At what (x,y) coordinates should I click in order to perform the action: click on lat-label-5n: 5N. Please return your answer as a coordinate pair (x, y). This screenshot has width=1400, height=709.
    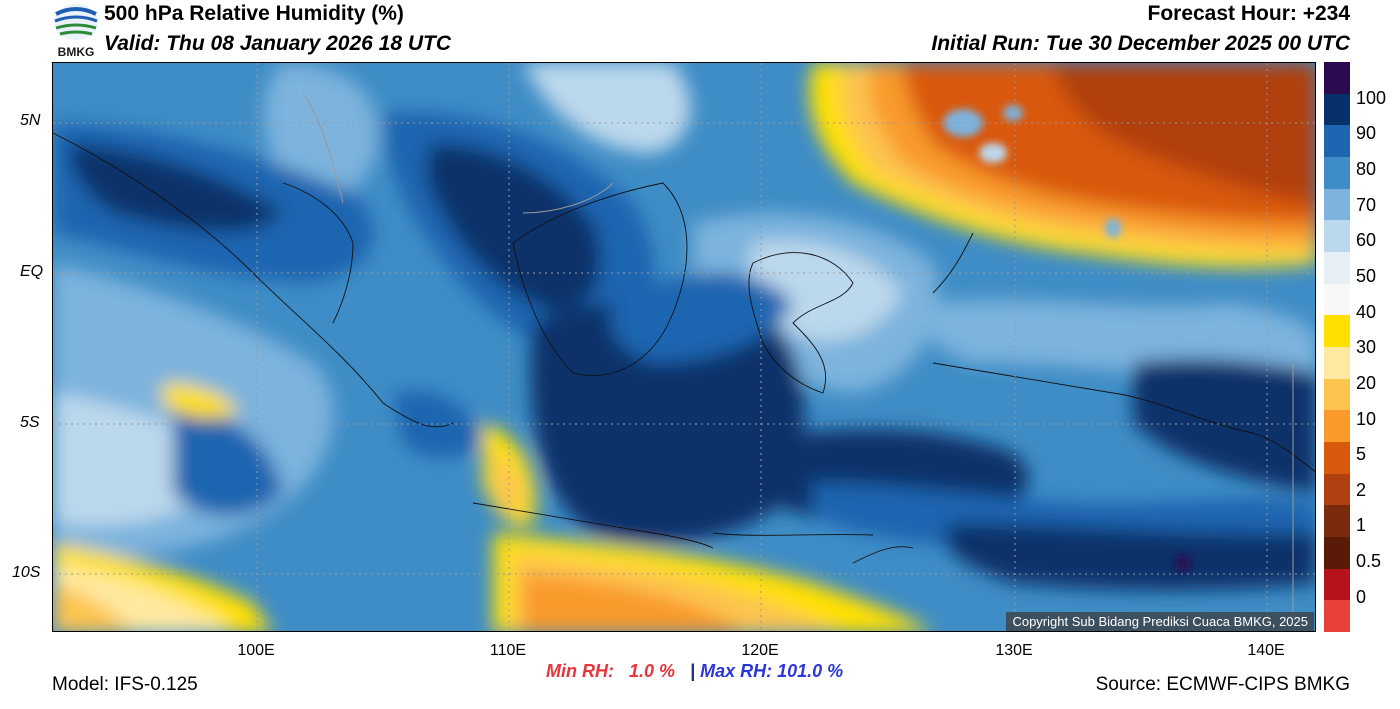
    Looking at the image, I should click on (30, 120).